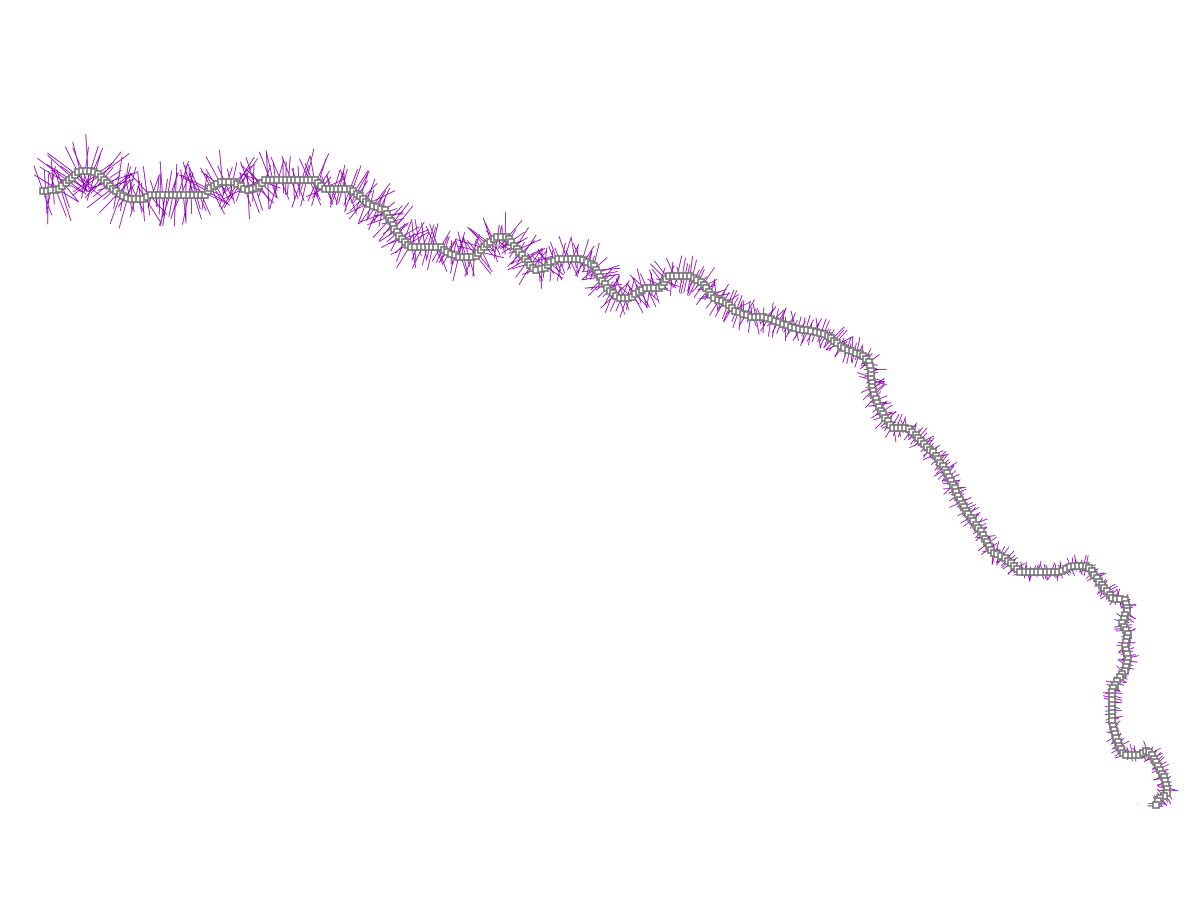 This screenshot has width=1201, height=915. What do you see at coordinates (1156, 805) in the screenshot?
I see `path-cell` at bounding box center [1156, 805].